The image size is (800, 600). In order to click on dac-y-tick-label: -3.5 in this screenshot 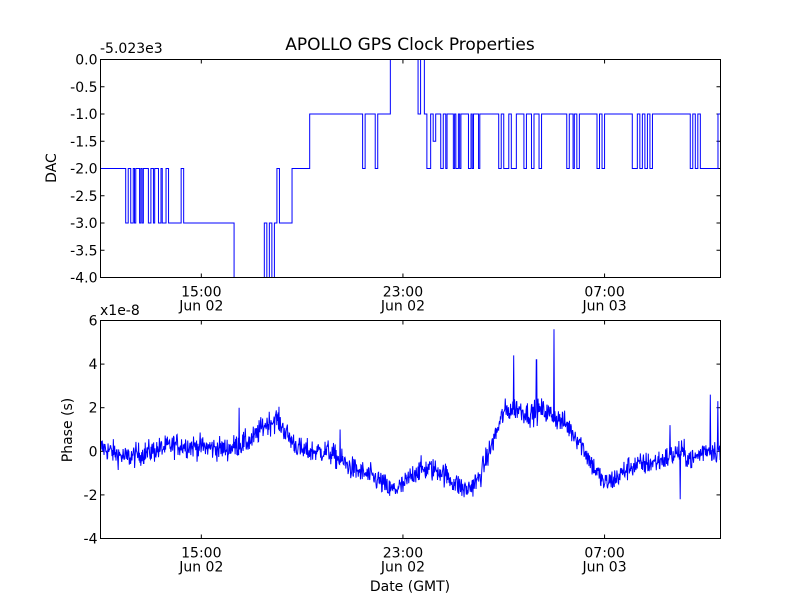, I will do `click(83, 251)`.